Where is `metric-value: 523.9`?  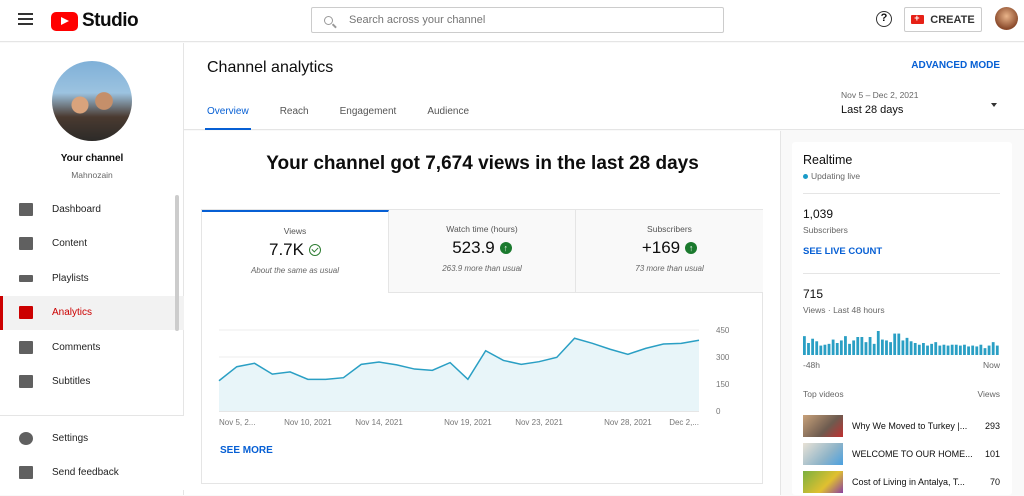 metric-value: 523.9 is located at coordinates (473, 248).